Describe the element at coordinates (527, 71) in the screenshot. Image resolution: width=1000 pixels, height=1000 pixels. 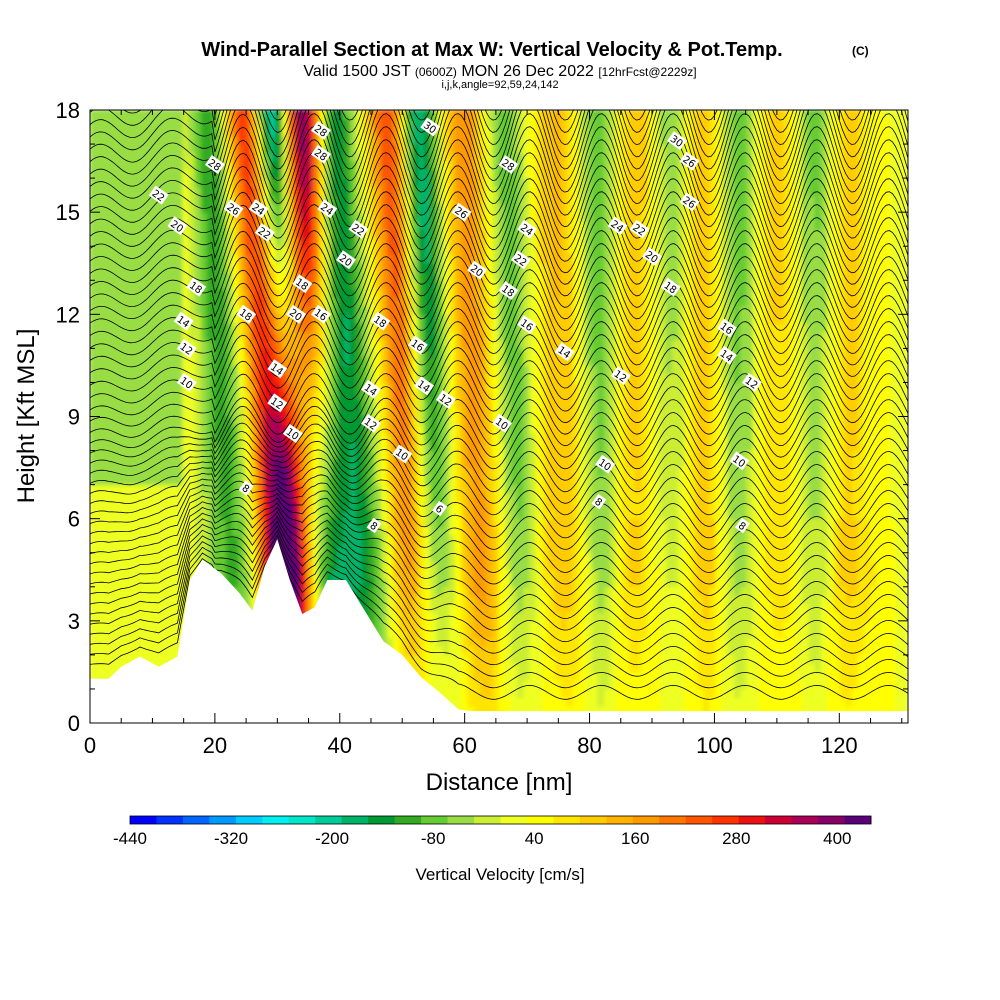
I see `valid-date: MON 26 Dec 2022` at that location.